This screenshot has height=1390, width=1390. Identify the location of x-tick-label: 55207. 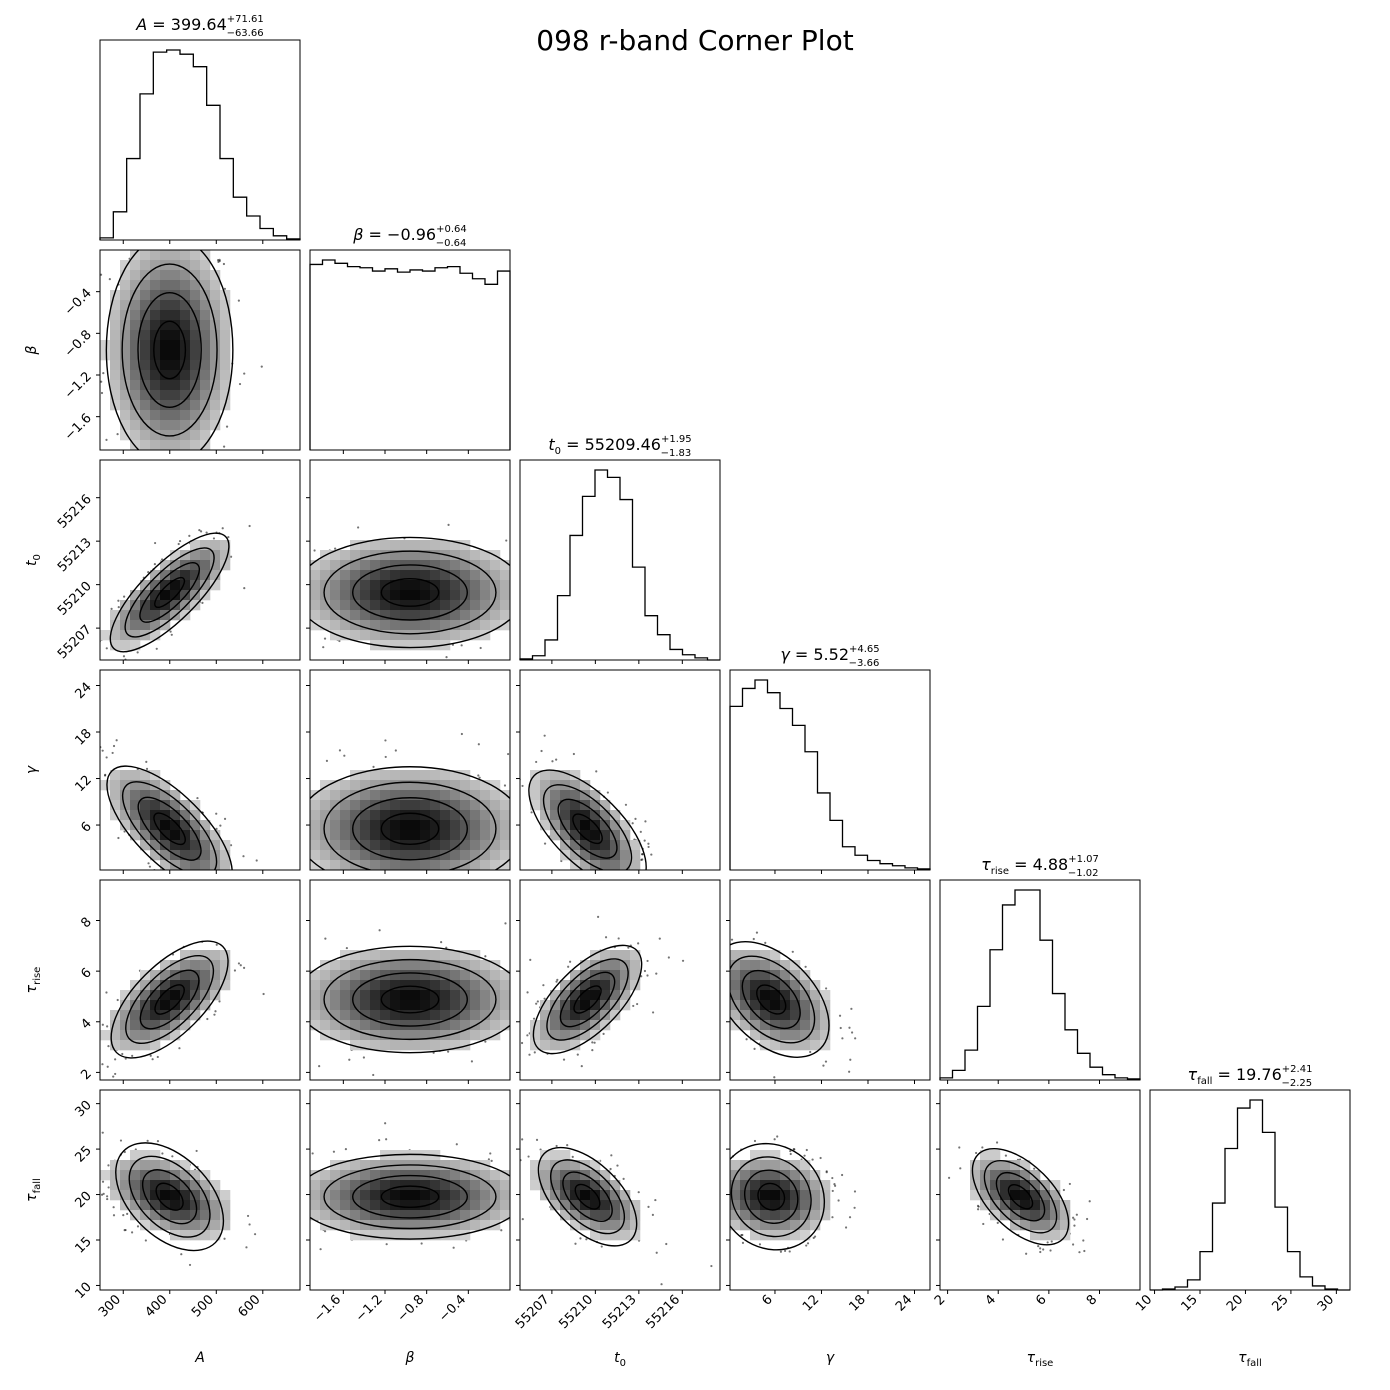
(533, 1312).